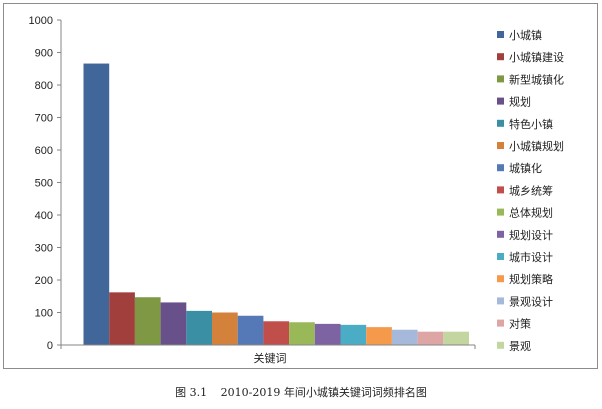  What do you see at coordinates (44, 314) in the screenshot?
I see `y-tick-label: 100` at bounding box center [44, 314].